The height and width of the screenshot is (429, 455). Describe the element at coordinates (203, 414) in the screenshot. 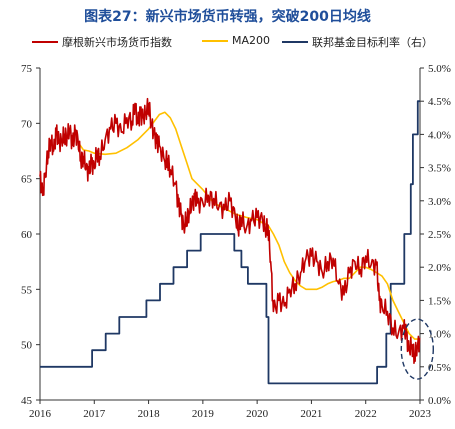

I see `x-tick-label: 2019` at that location.